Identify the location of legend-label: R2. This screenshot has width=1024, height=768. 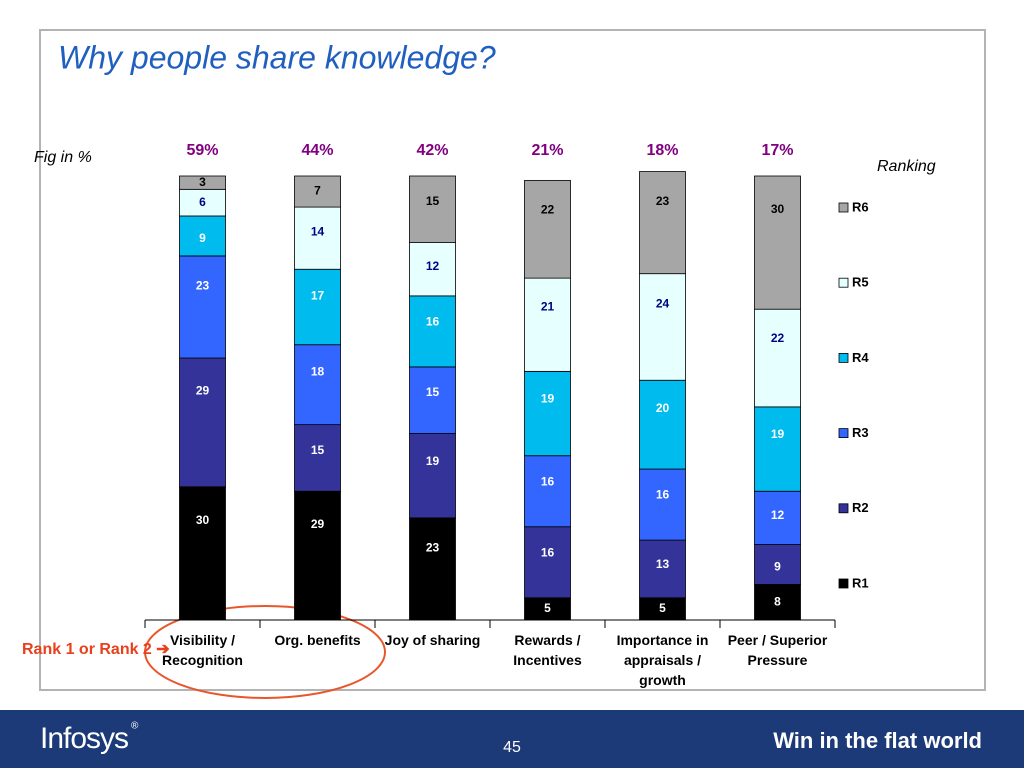
(860, 507).